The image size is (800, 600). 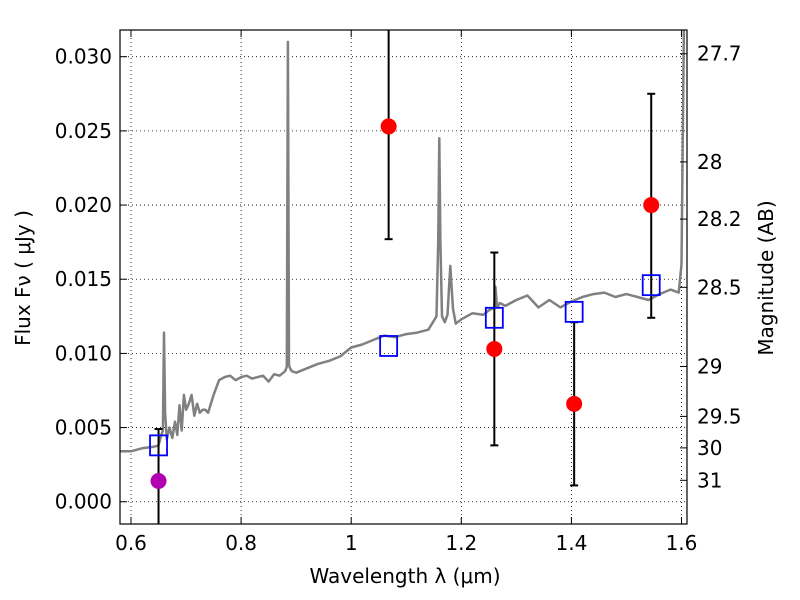 I want to click on x-tick-label: 1.2, so click(x=461, y=543).